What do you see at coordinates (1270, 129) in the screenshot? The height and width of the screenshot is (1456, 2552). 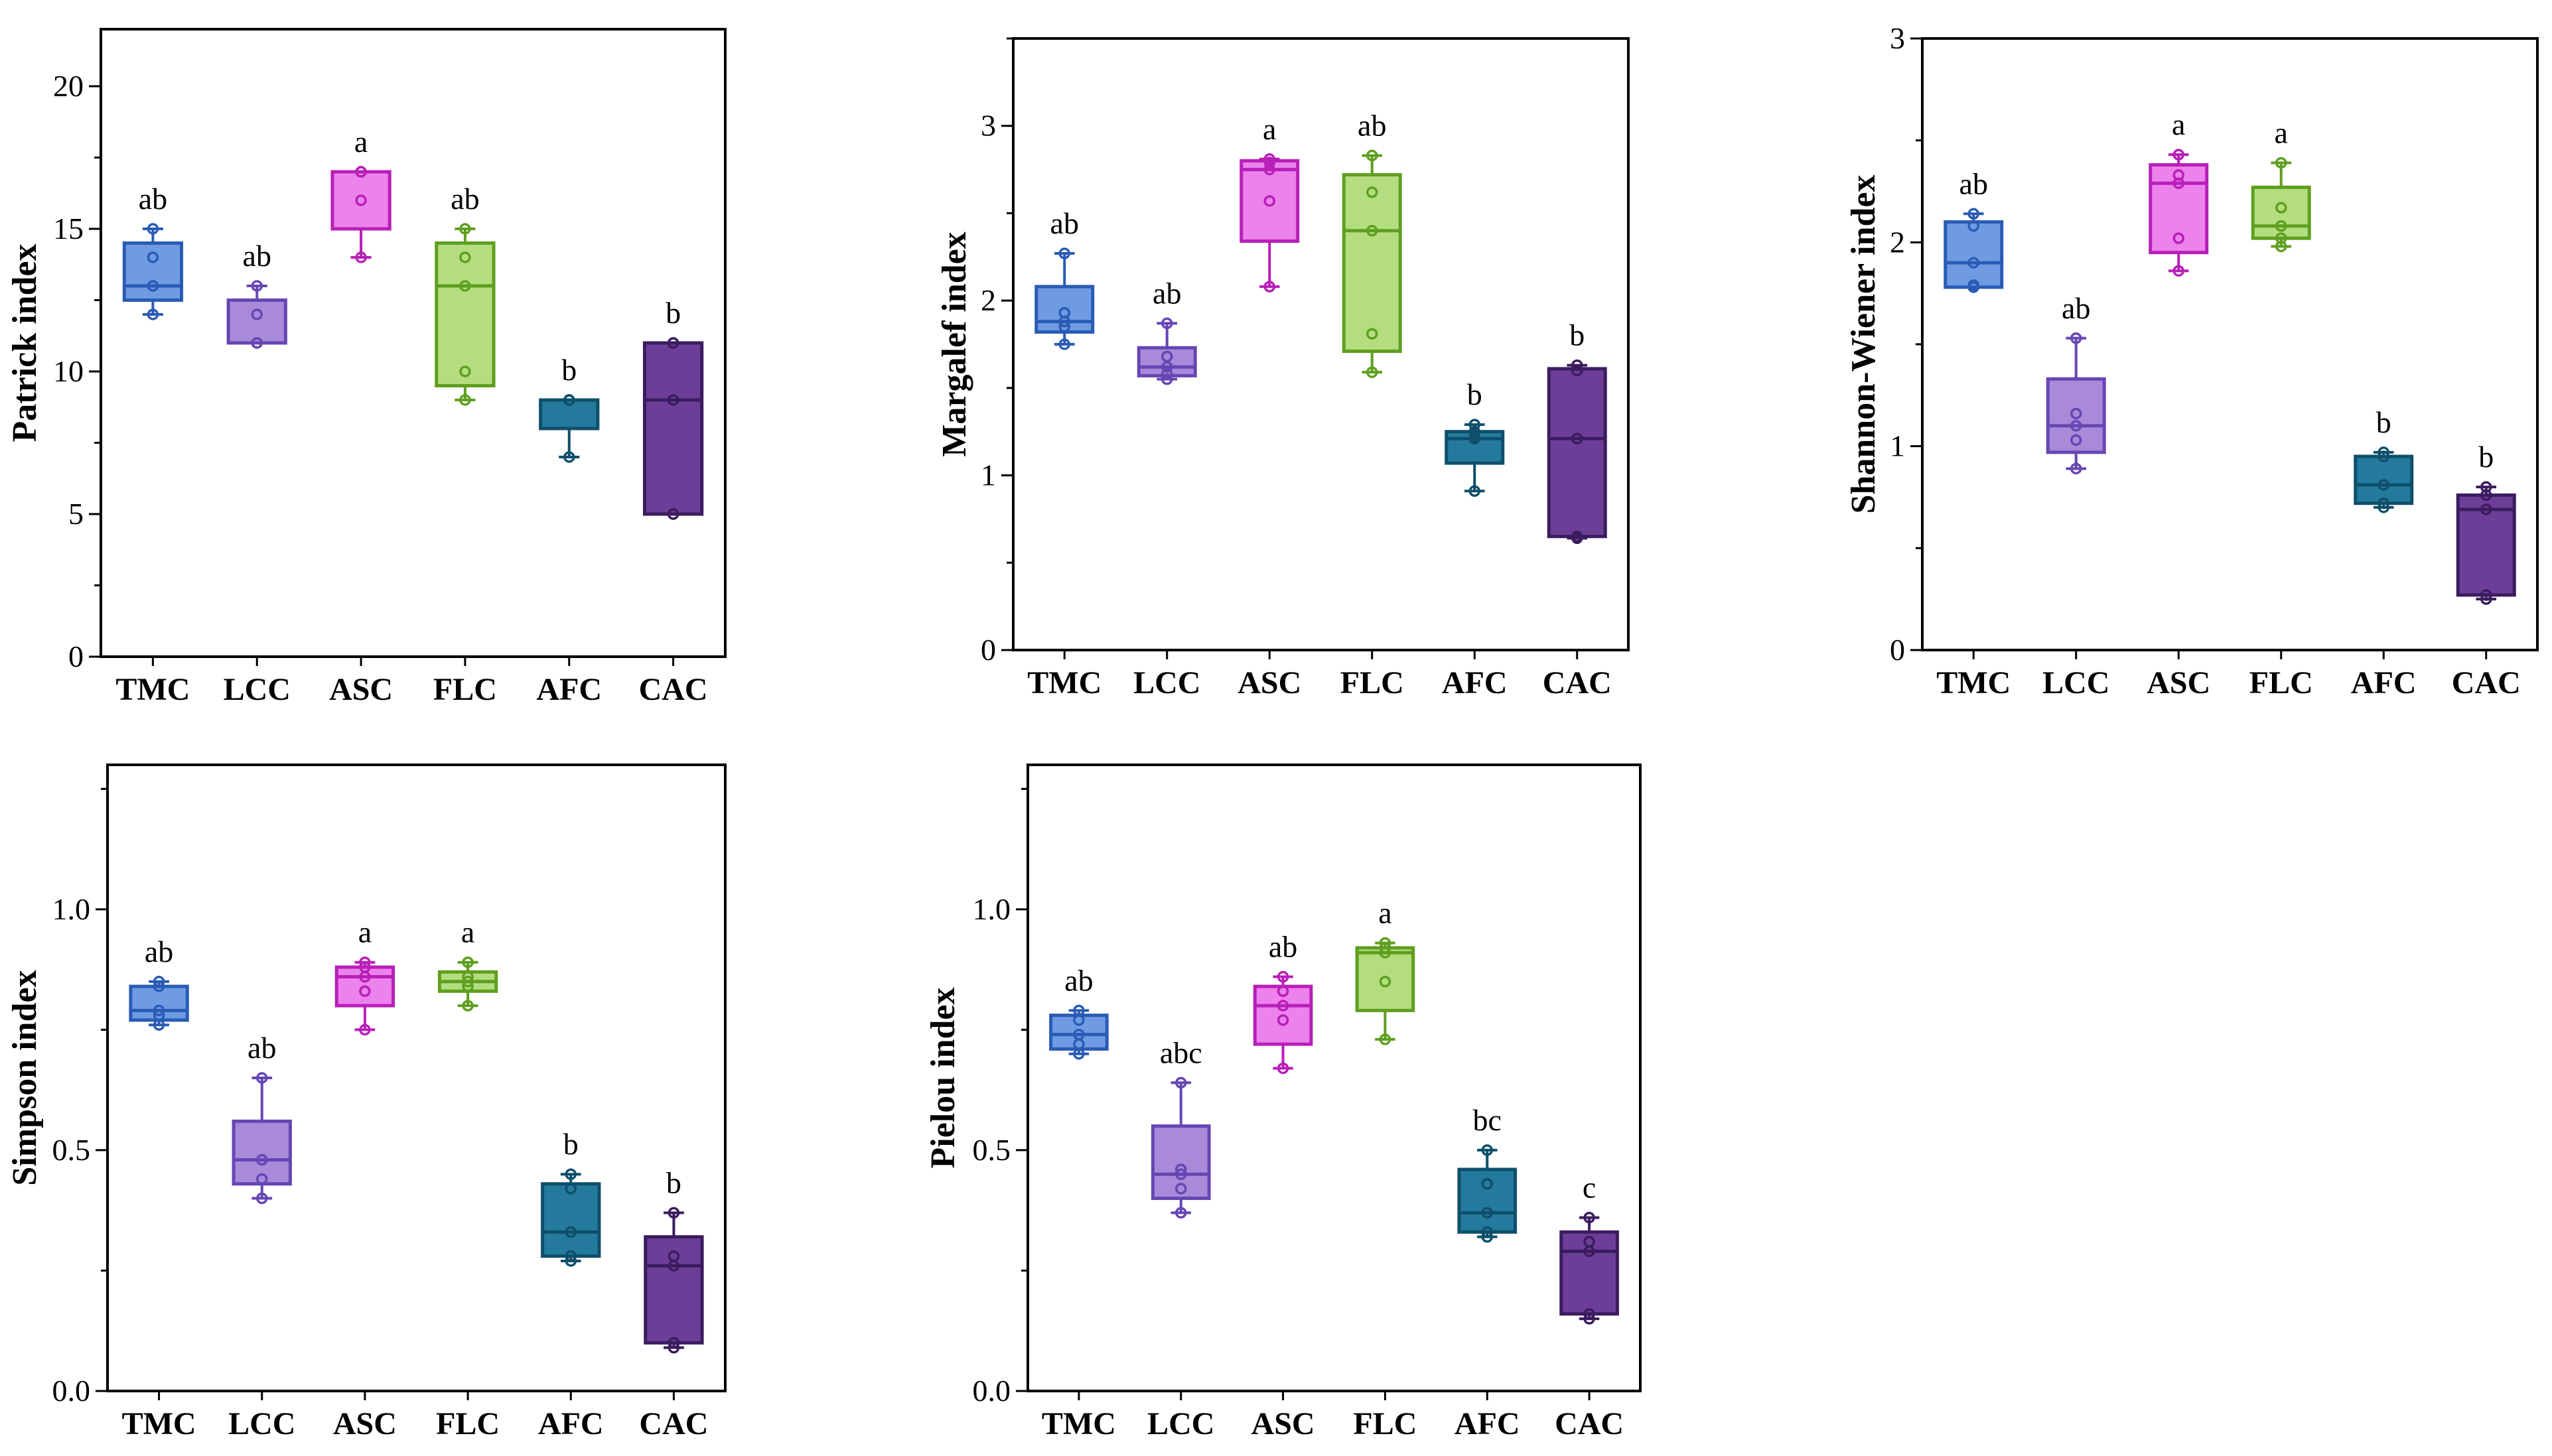 I see `significance-label: a` at bounding box center [1270, 129].